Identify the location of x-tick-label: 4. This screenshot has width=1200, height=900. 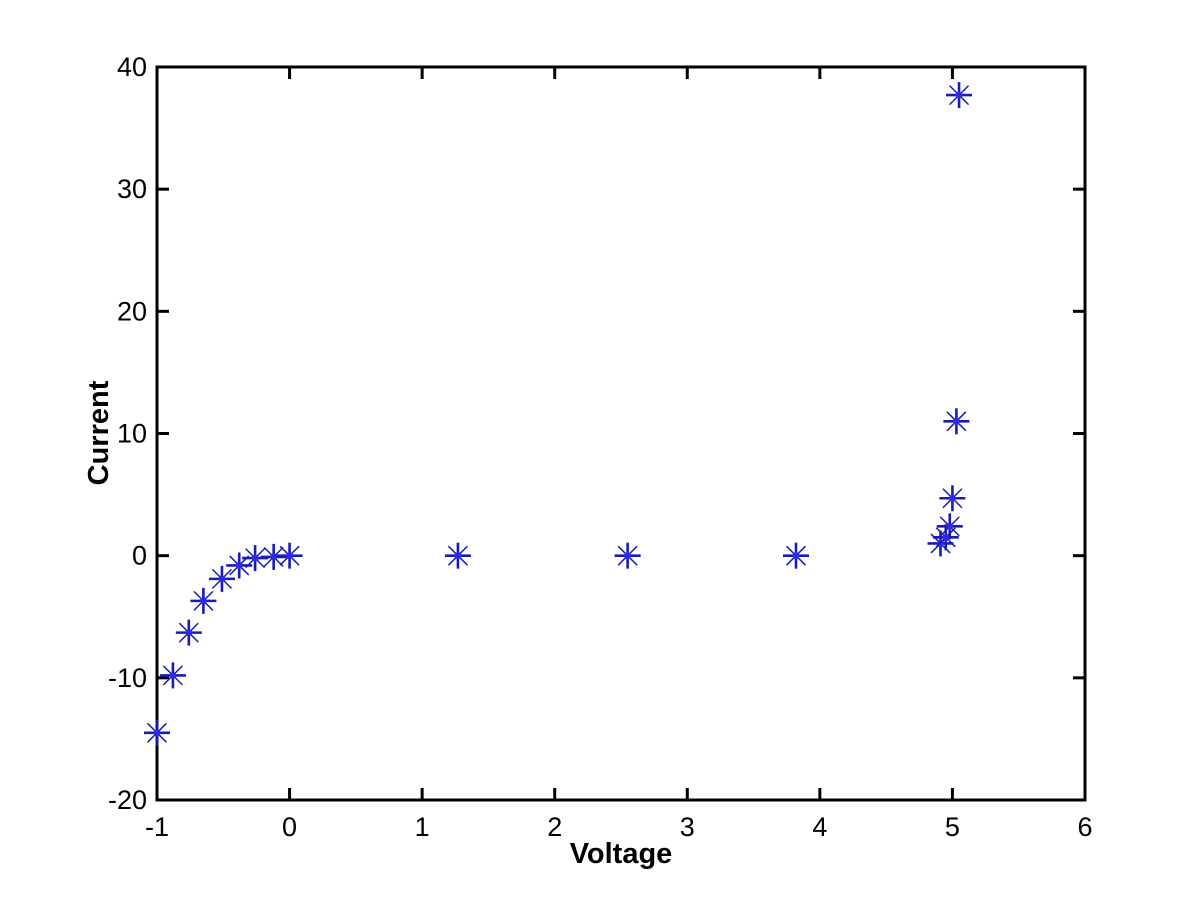
(819, 827).